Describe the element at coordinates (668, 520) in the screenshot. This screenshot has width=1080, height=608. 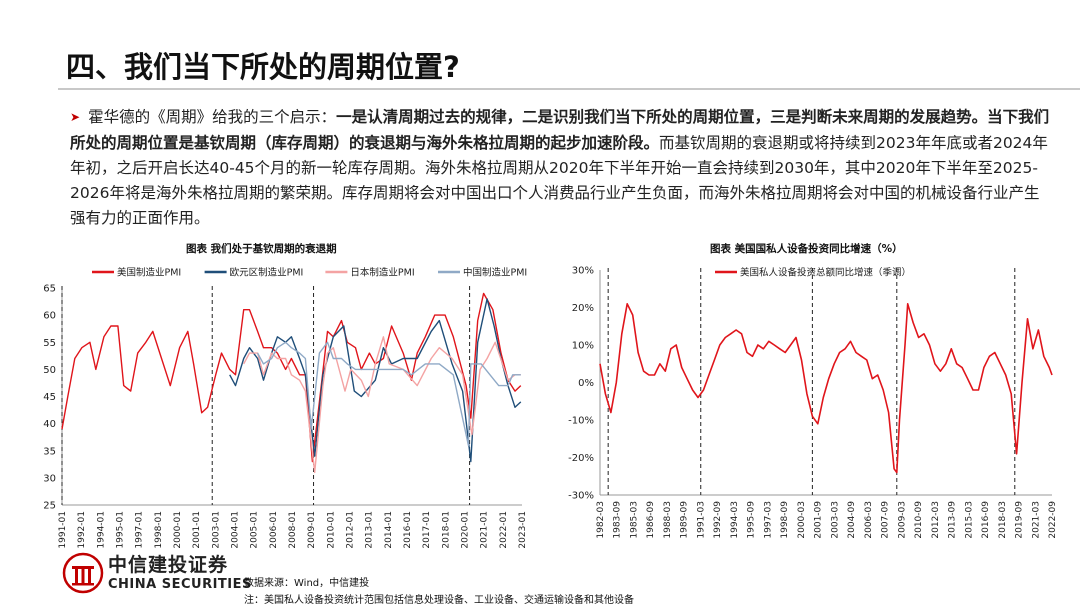
I see `x-tick-label: 1988-03` at that location.